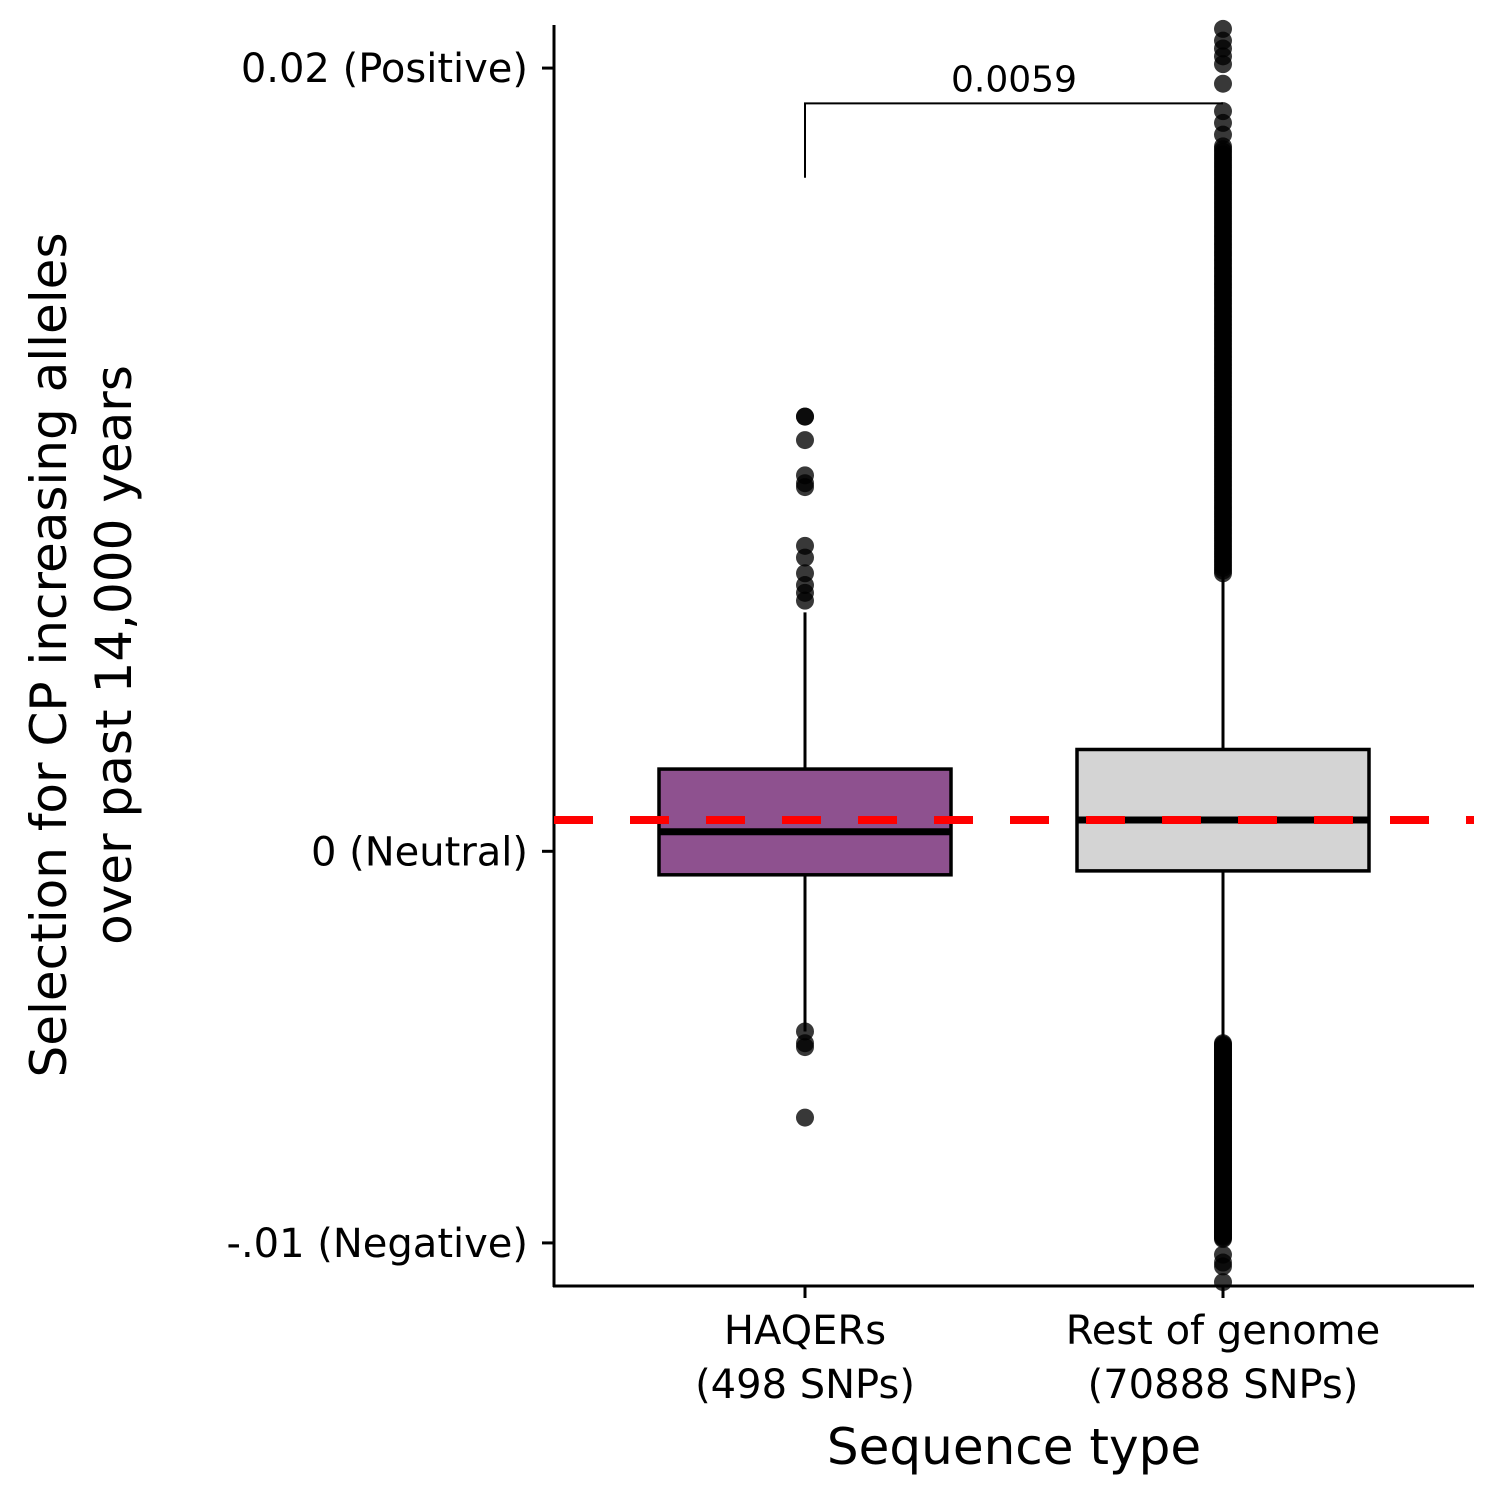 This screenshot has height=1500, width=1500. What do you see at coordinates (384, 69) in the screenshot?
I see `y-tick-label-0: 0.02 (Positive)` at bounding box center [384, 69].